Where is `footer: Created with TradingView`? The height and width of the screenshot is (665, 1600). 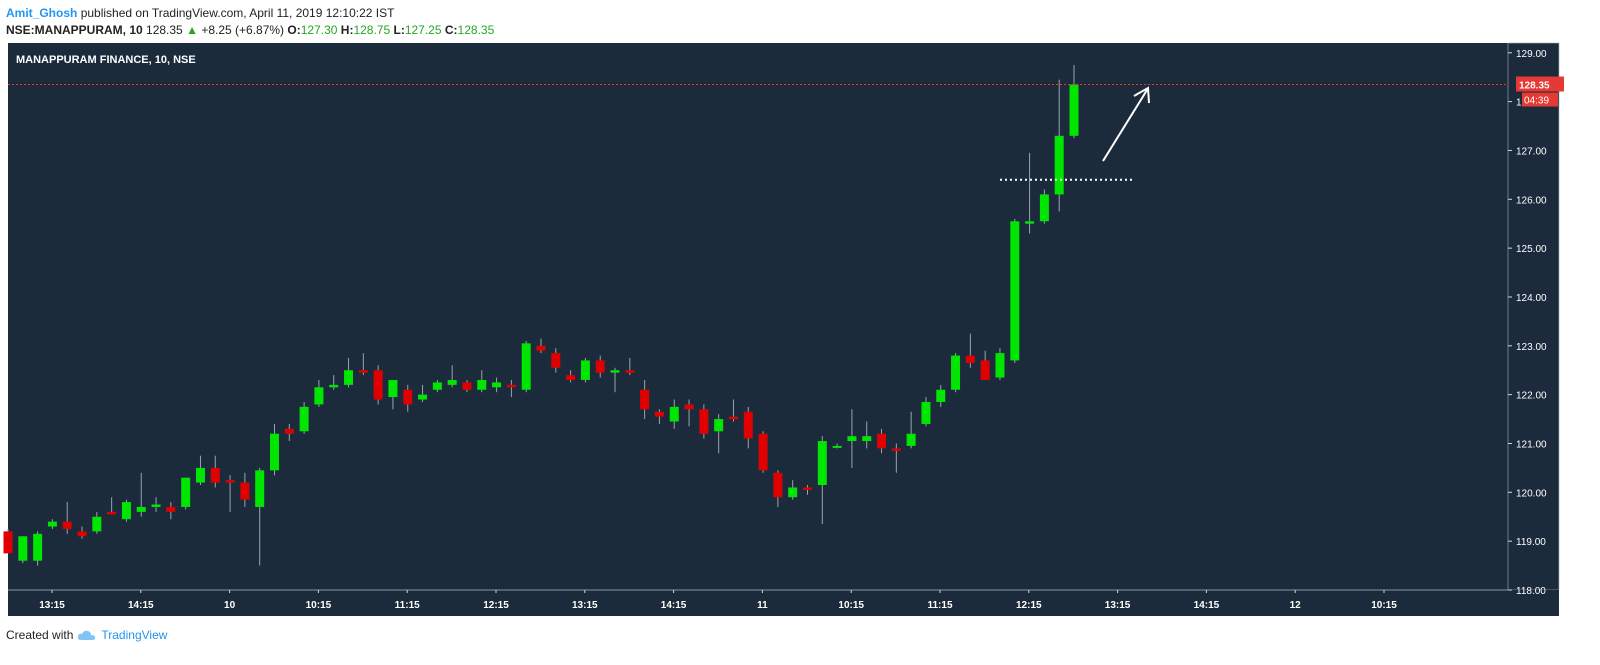 footer: Created with TradingView is located at coordinates (86, 635).